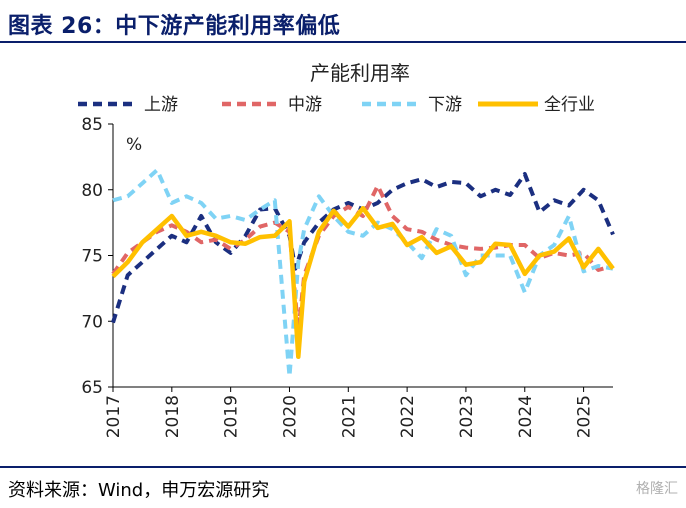 The image size is (686, 508). I want to click on x-tick-label: 2025, so click(585, 416).